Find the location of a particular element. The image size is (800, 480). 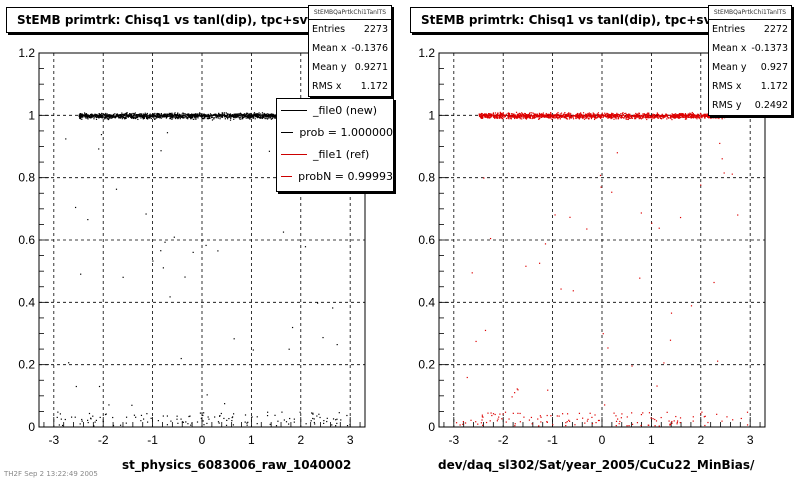

legend-line-black-icon is located at coordinates (287, 132).